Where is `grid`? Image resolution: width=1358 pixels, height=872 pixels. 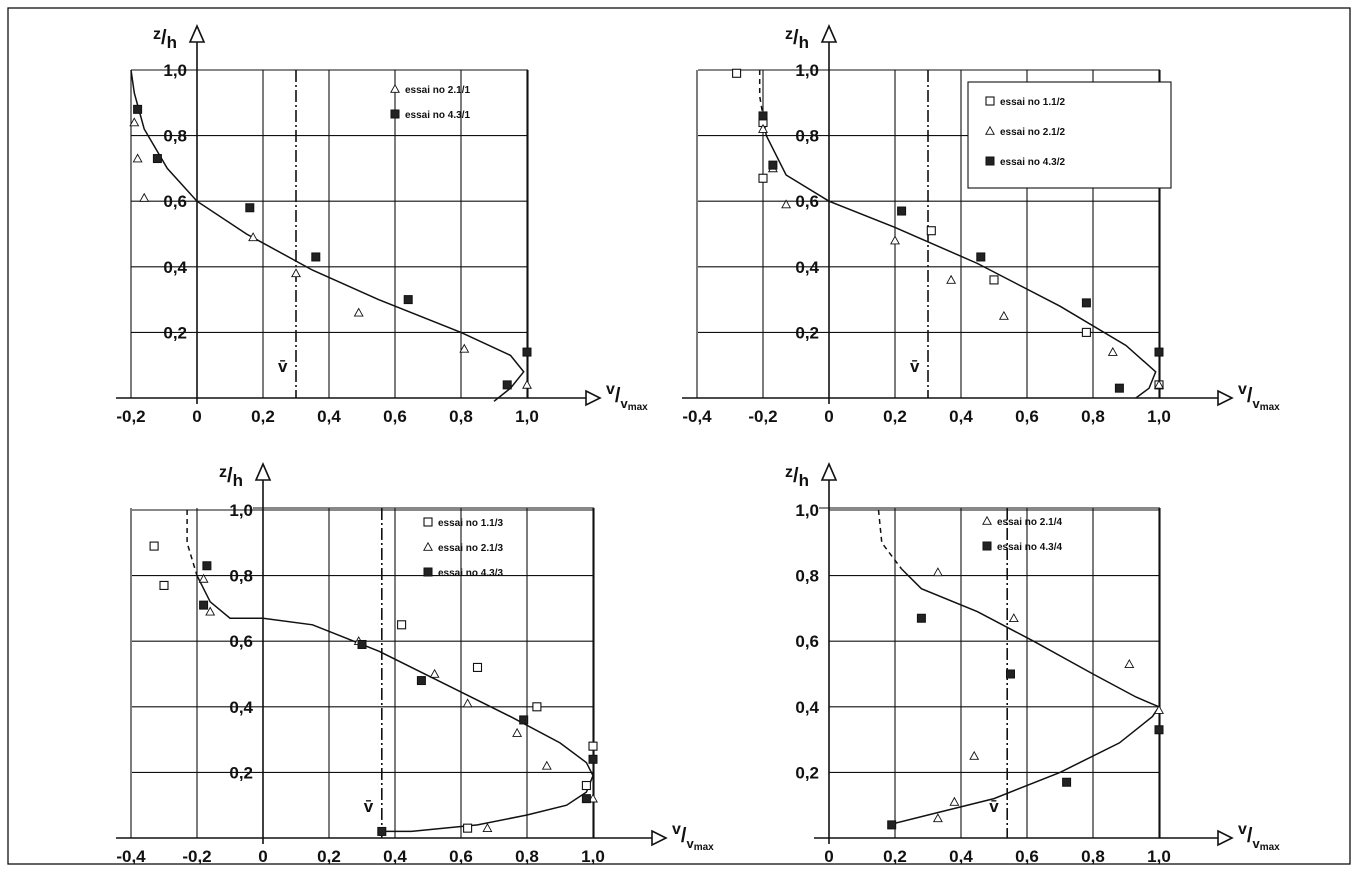 grid is located at coordinates (995, 673).